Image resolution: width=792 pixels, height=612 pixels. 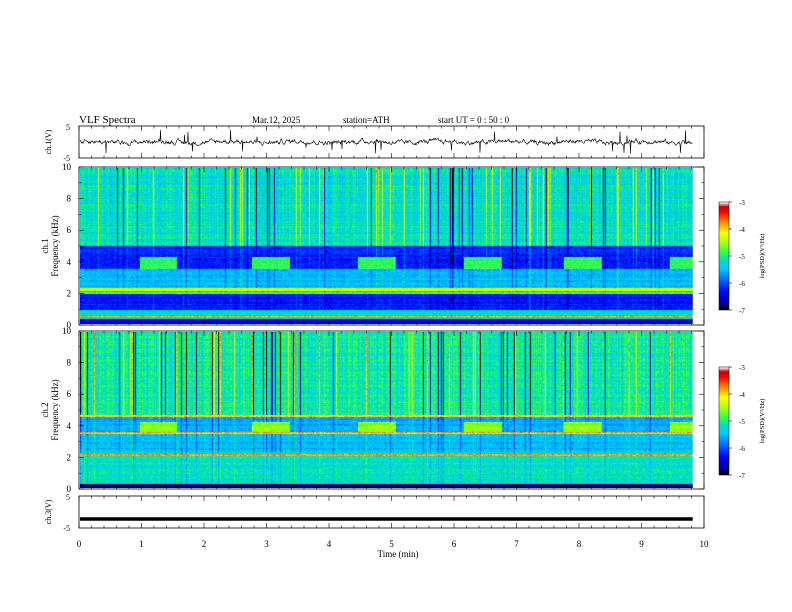 I want to click on station-label: station=ATH, so click(x=366, y=120).